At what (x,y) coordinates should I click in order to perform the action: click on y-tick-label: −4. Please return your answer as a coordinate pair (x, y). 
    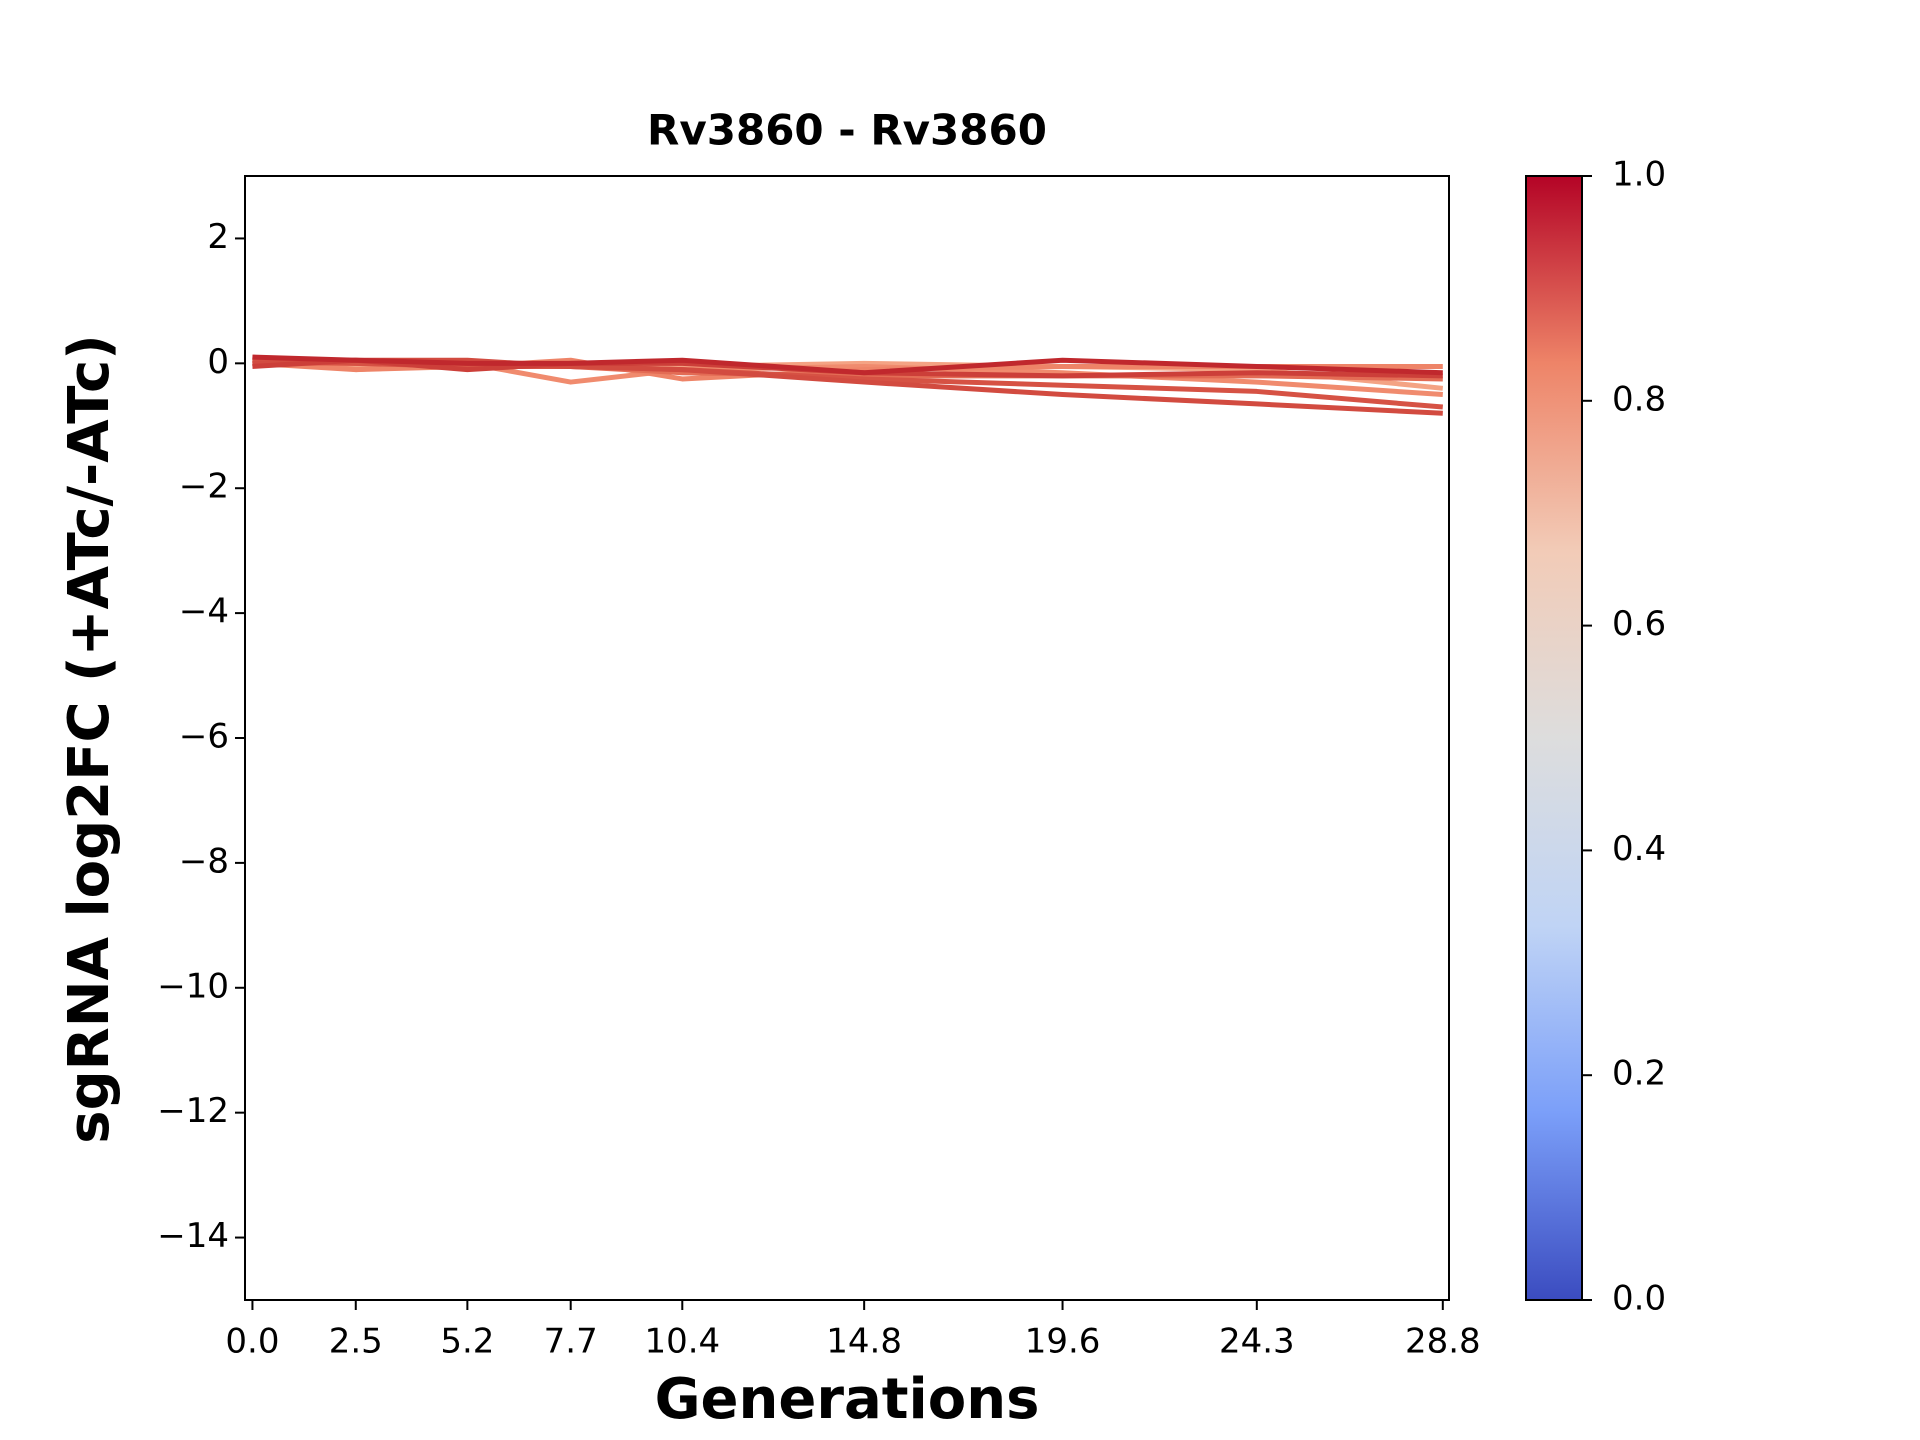
    Looking at the image, I should click on (204, 612).